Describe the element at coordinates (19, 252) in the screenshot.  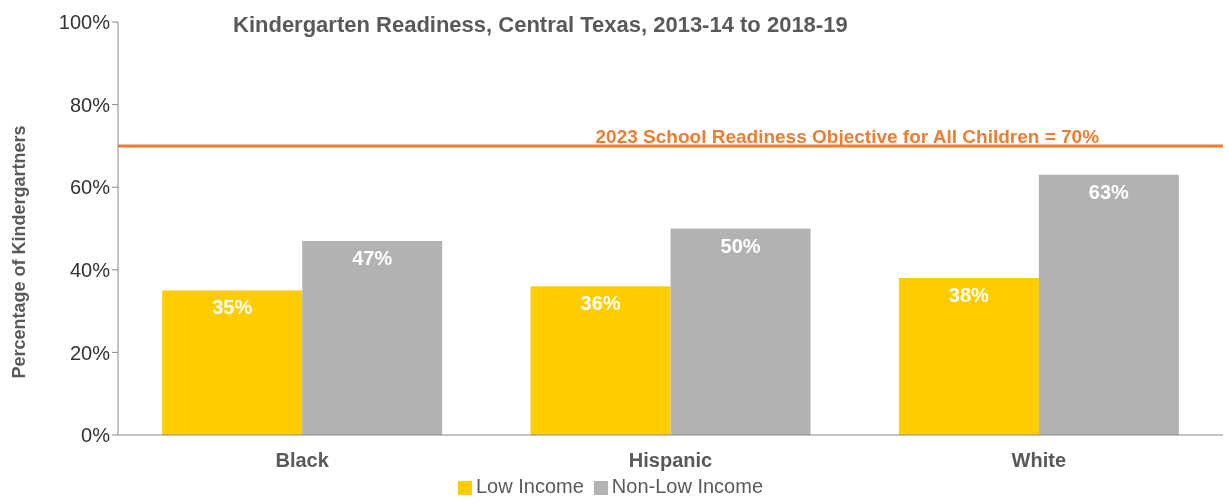
I see `y-axis-title: Percentage of Kindergartners` at that location.